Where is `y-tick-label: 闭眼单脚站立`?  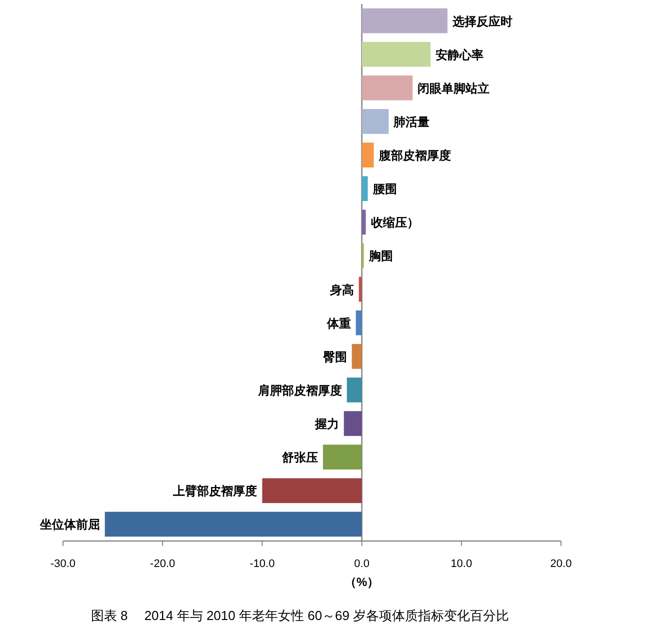
y-tick-label: 闭眼单脚站立 is located at coordinates (454, 88).